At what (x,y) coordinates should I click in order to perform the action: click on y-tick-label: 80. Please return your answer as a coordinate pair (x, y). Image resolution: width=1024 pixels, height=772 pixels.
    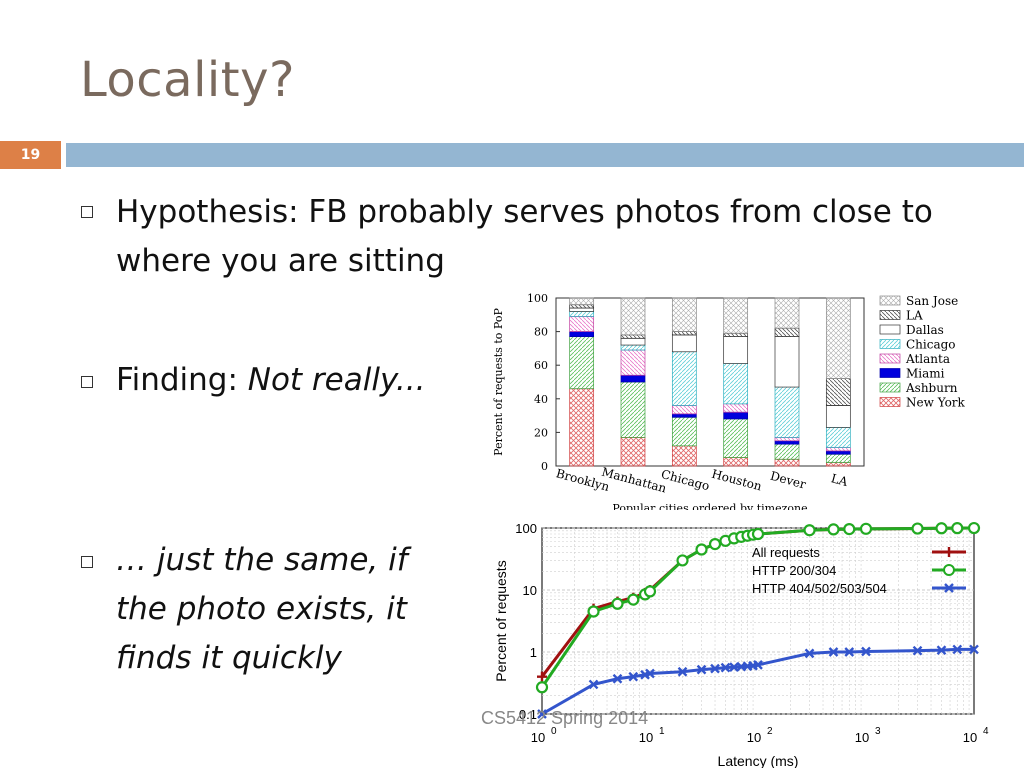
    Looking at the image, I should click on (541, 332).